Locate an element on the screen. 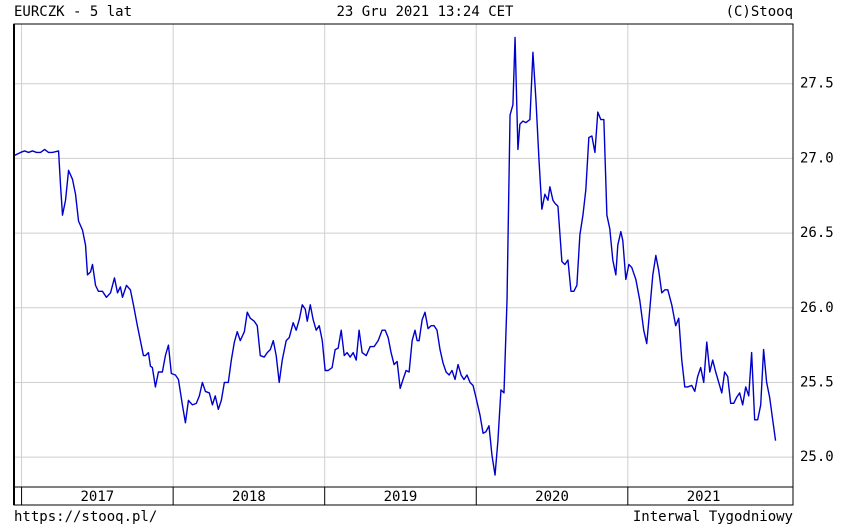  interval: Interwal Tygodniowy is located at coordinates (713, 517).